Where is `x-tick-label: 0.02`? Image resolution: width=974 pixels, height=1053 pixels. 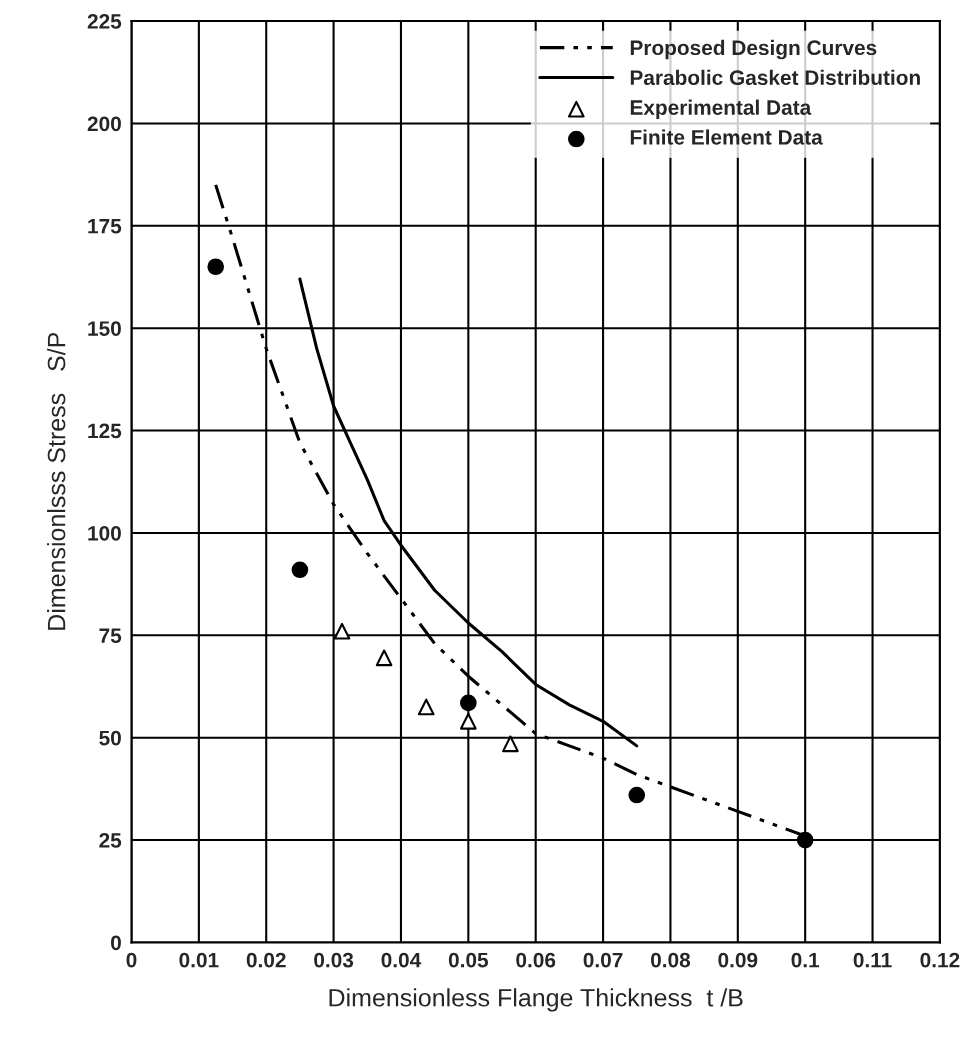
x-tick-label: 0.02 is located at coordinates (266, 960).